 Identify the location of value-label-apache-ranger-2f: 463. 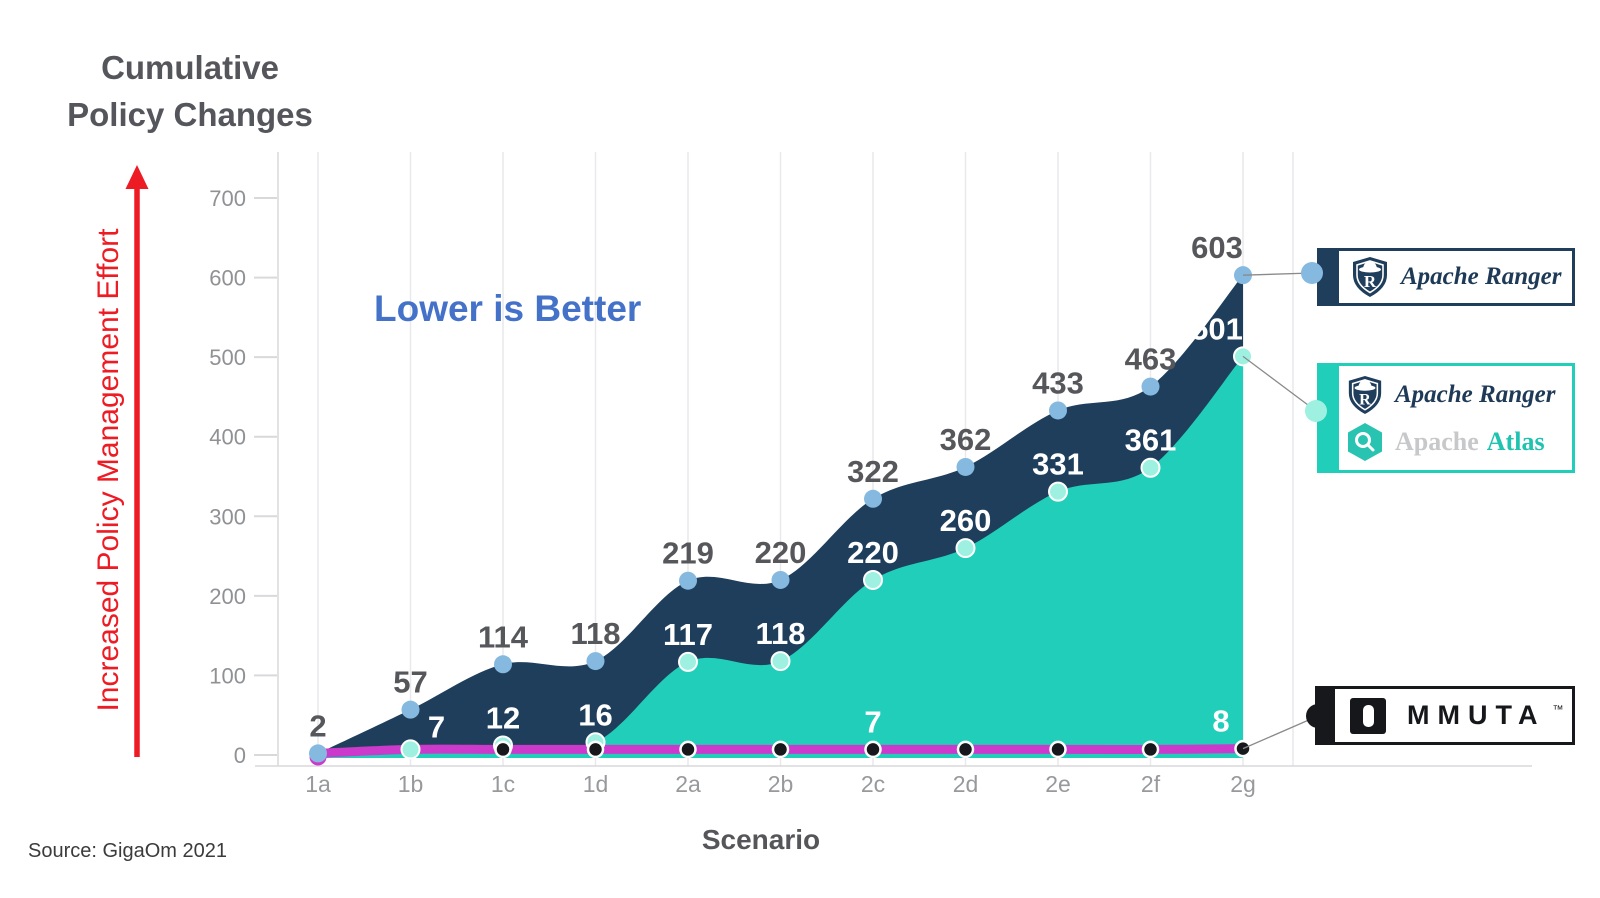
(1151, 359).